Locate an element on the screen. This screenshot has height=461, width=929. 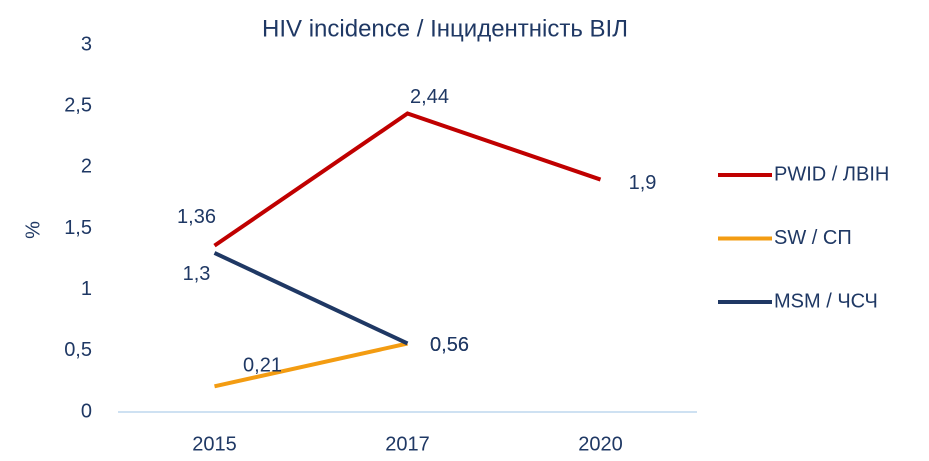
data-label: 2,44 is located at coordinates (429, 97).